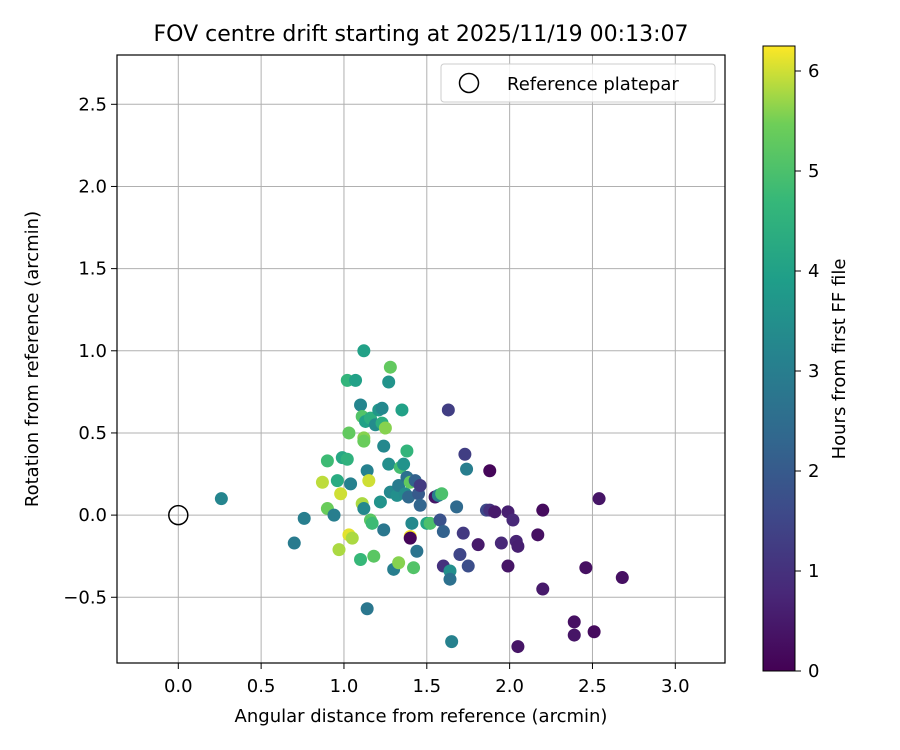  I want to click on y-tick-label: 2.0, so click(92, 186).